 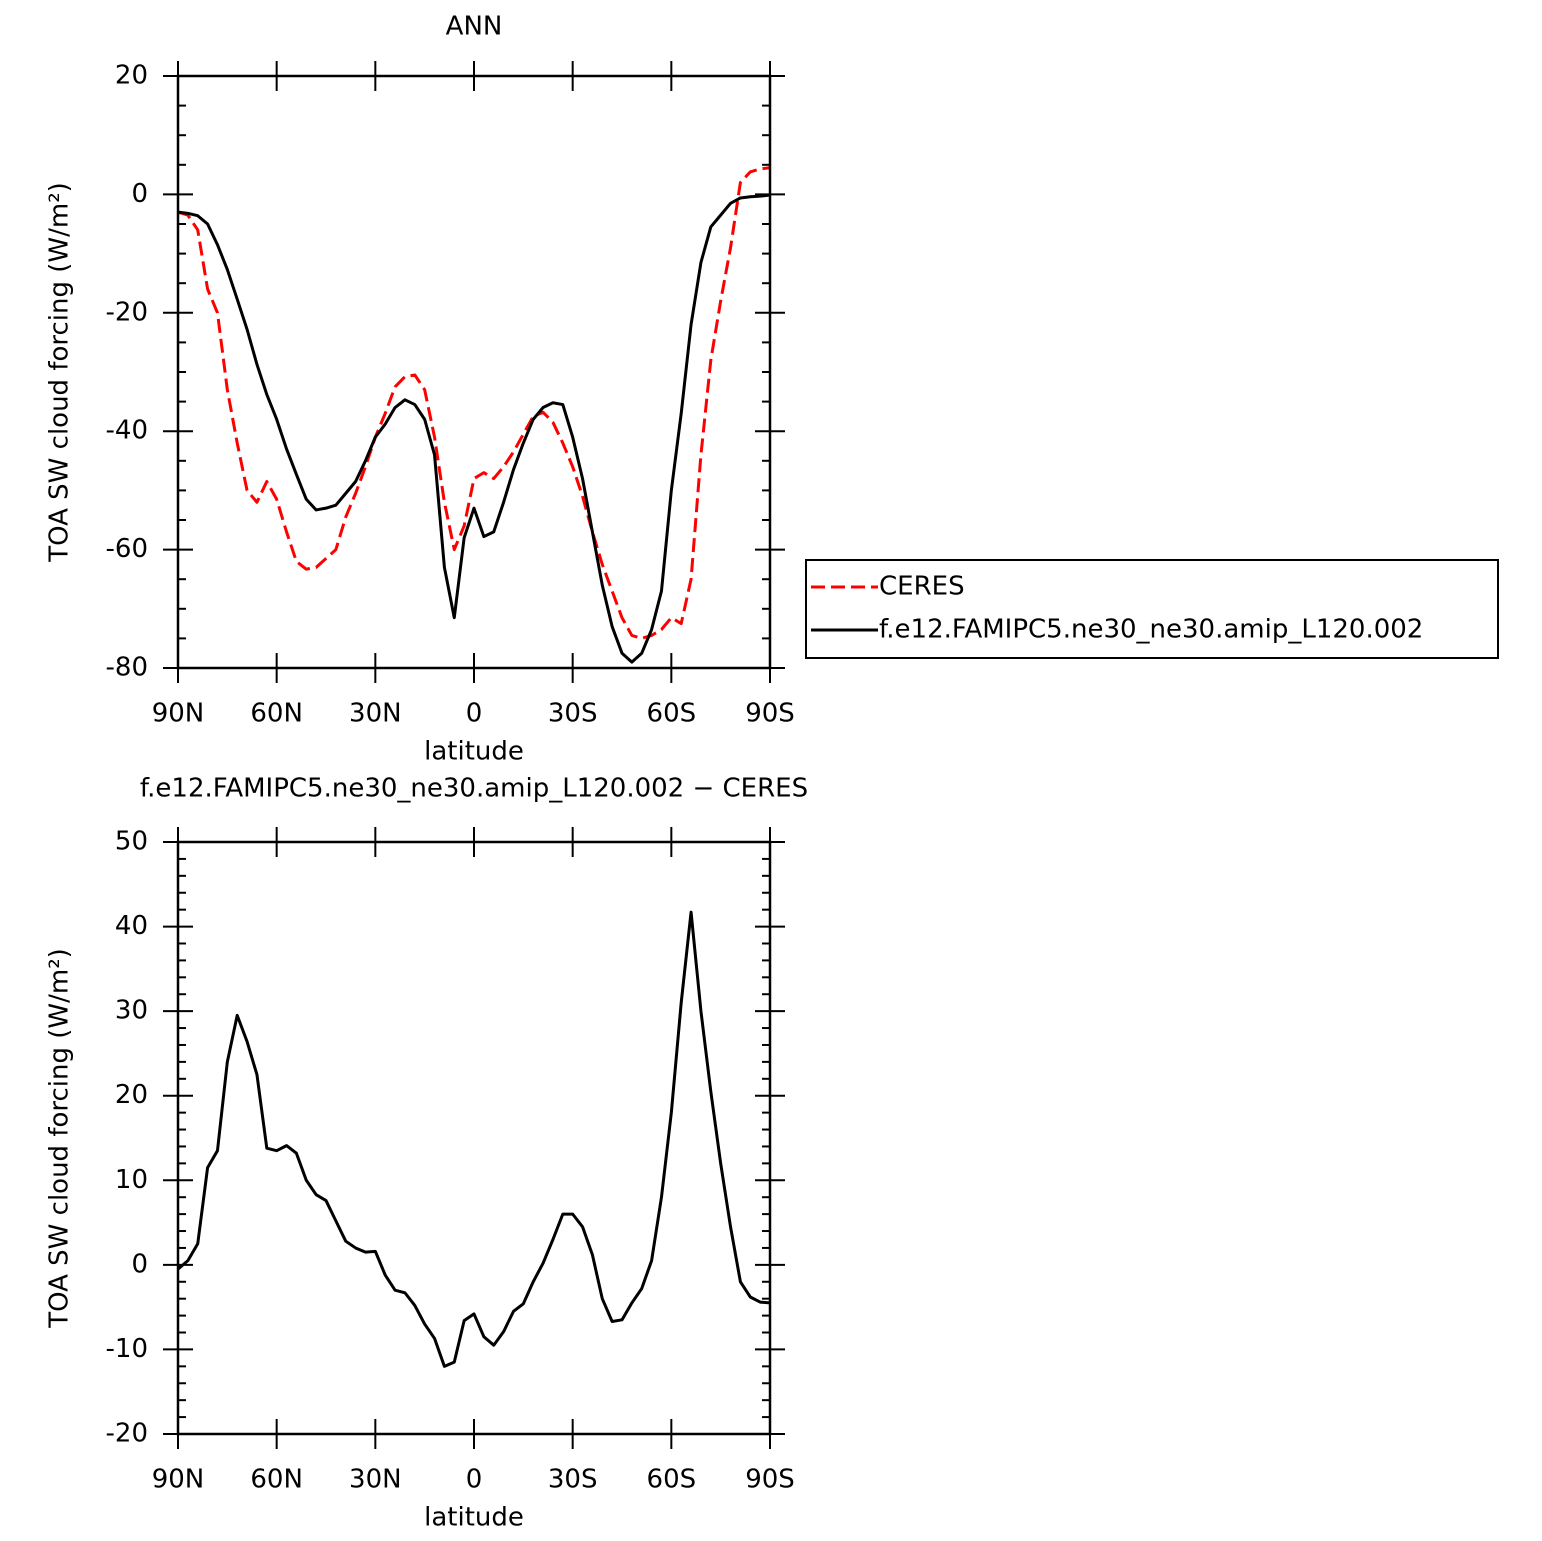 I want to click on y-tick-label: -80, so click(x=127, y=668).